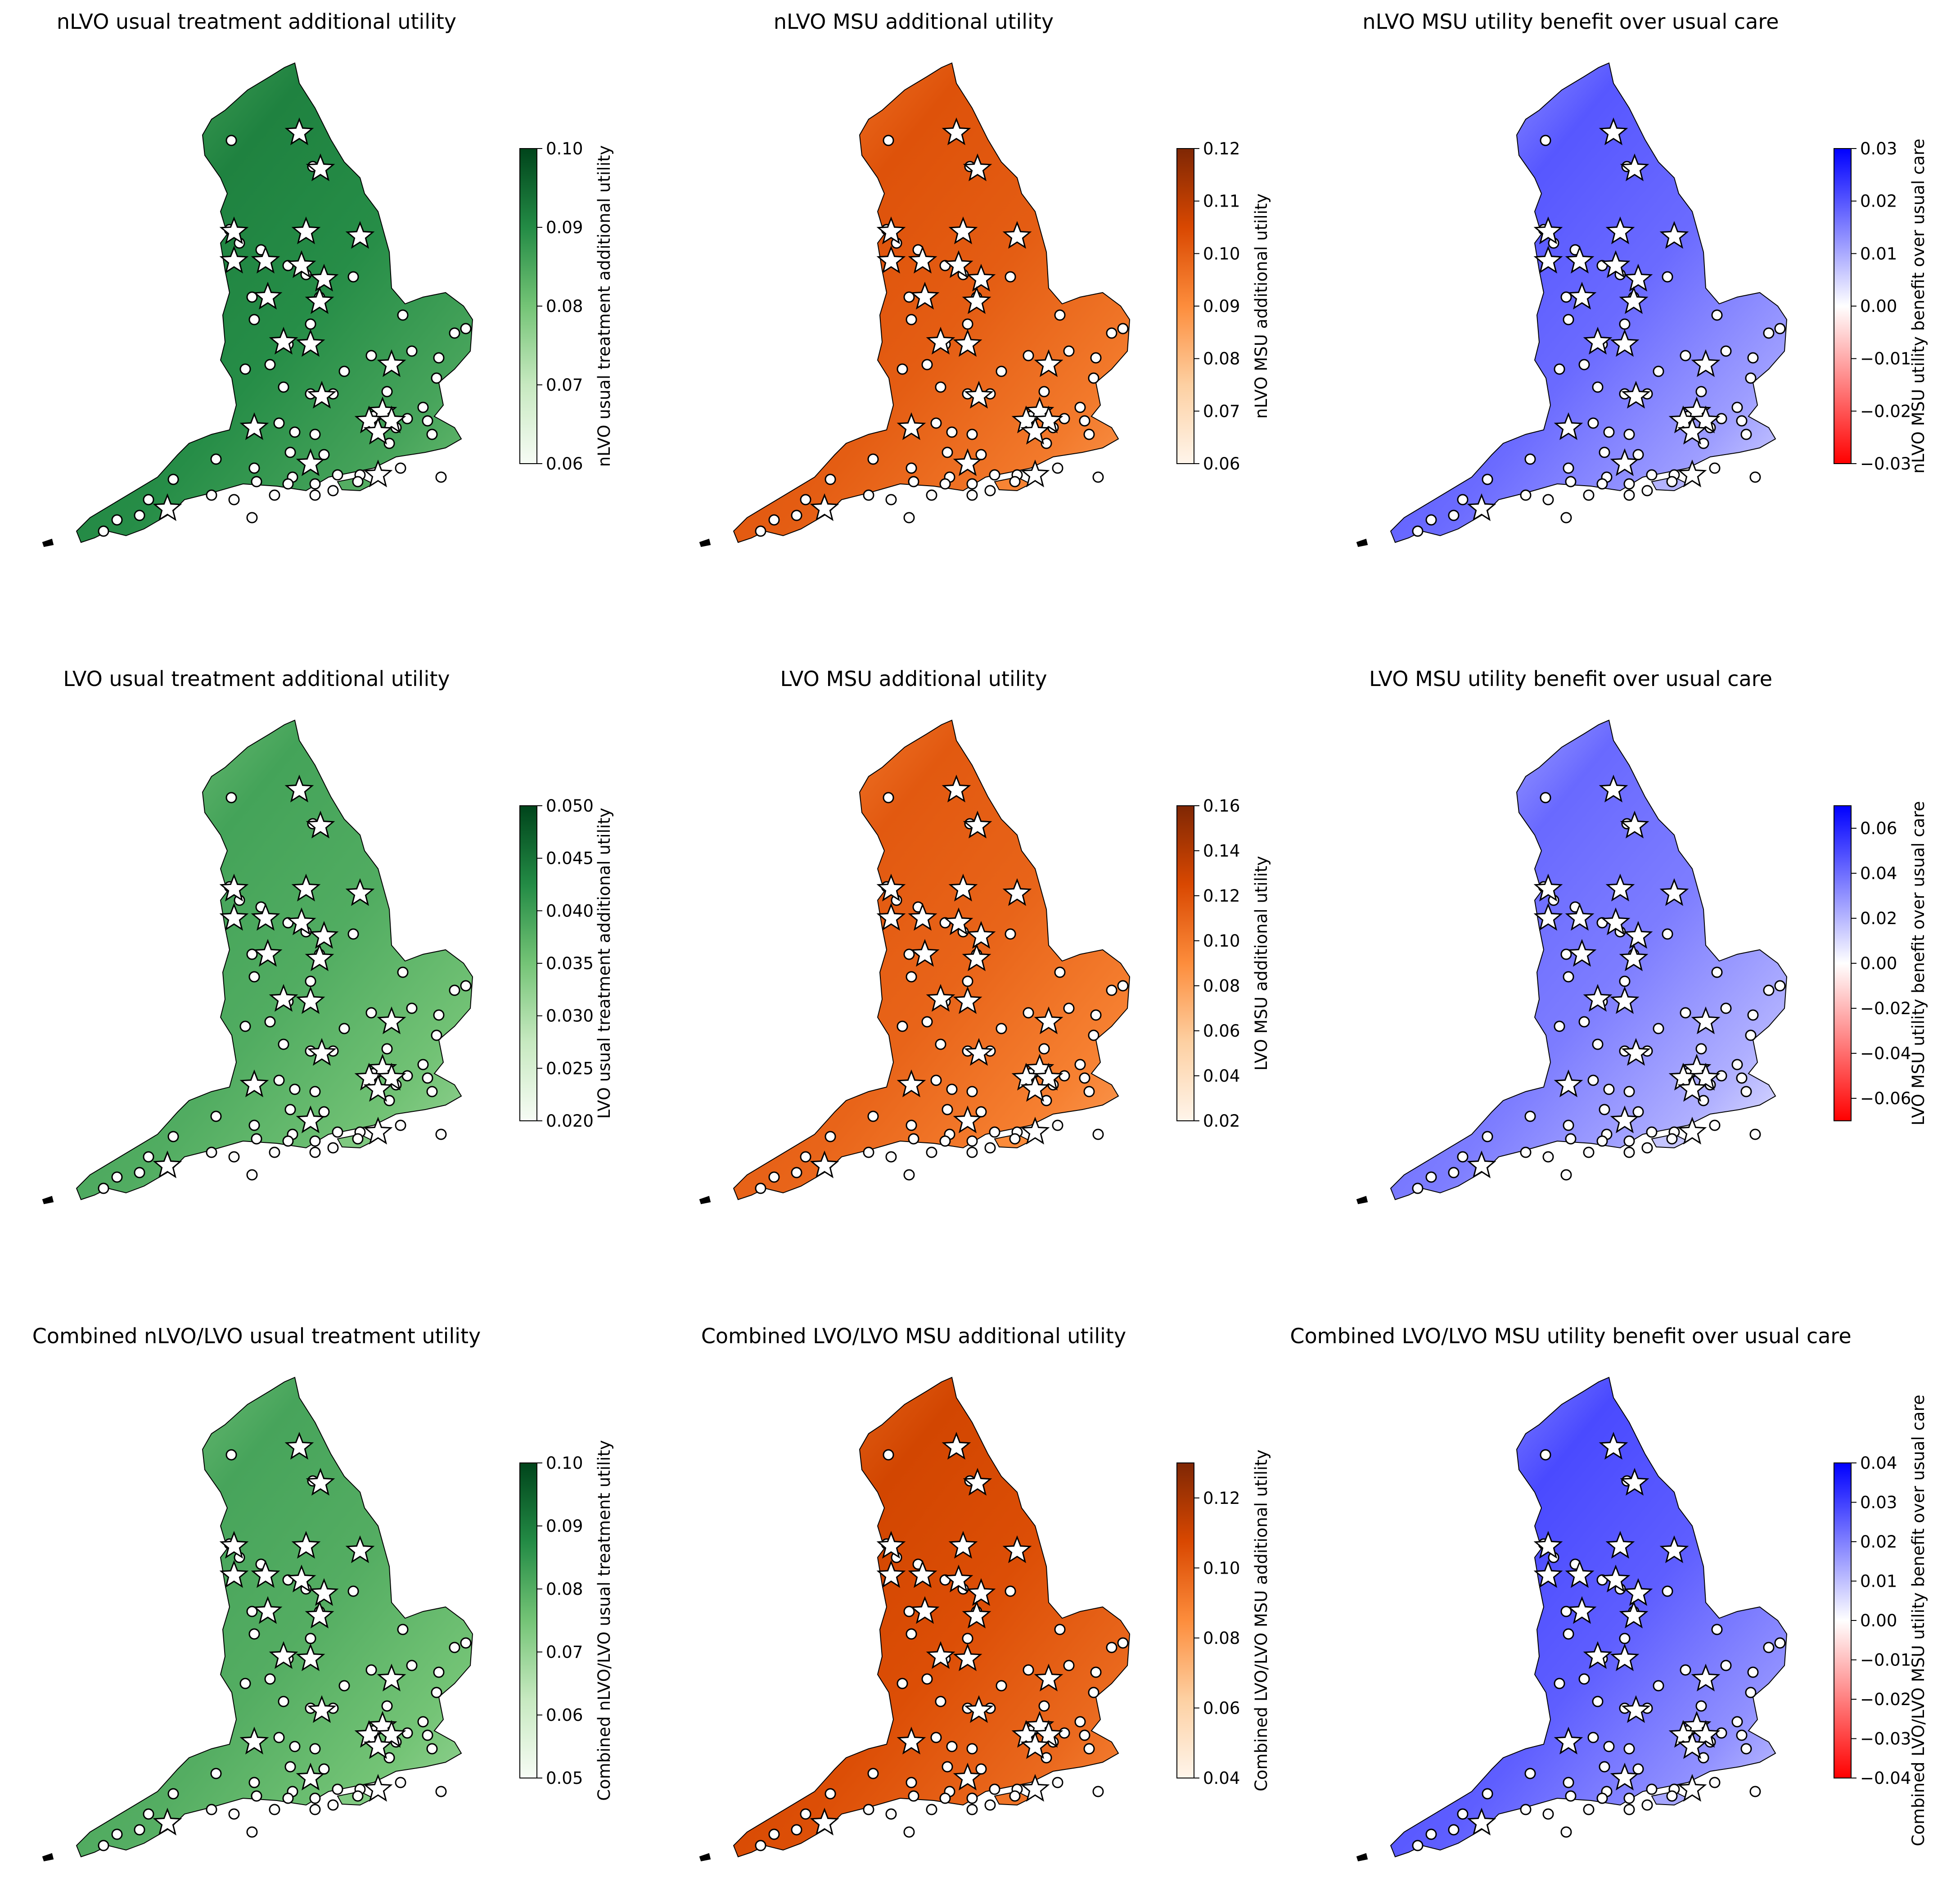 The height and width of the screenshot is (1900, 1960). I want to click on colorbar-tick-label: 0.06, so click(565, 464).